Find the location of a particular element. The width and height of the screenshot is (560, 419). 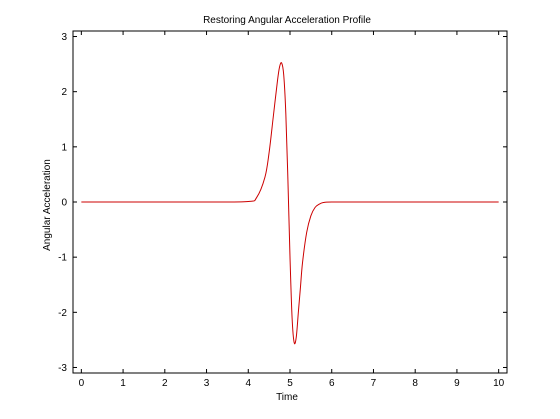

chart-title: Restoring Angular Acceleration Profile is located at coordinates (287, 20).